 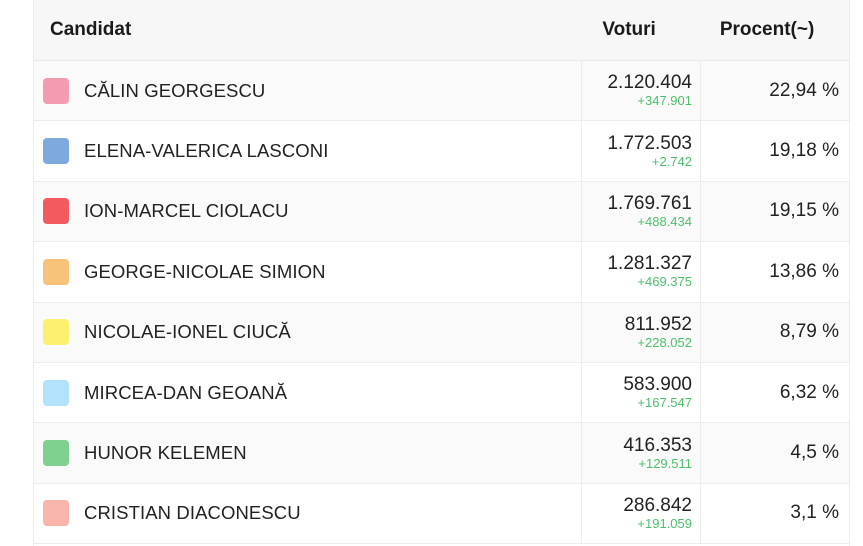 I want to click on votes-cell: 583.900 +167.547, so click(x=641, y=392).